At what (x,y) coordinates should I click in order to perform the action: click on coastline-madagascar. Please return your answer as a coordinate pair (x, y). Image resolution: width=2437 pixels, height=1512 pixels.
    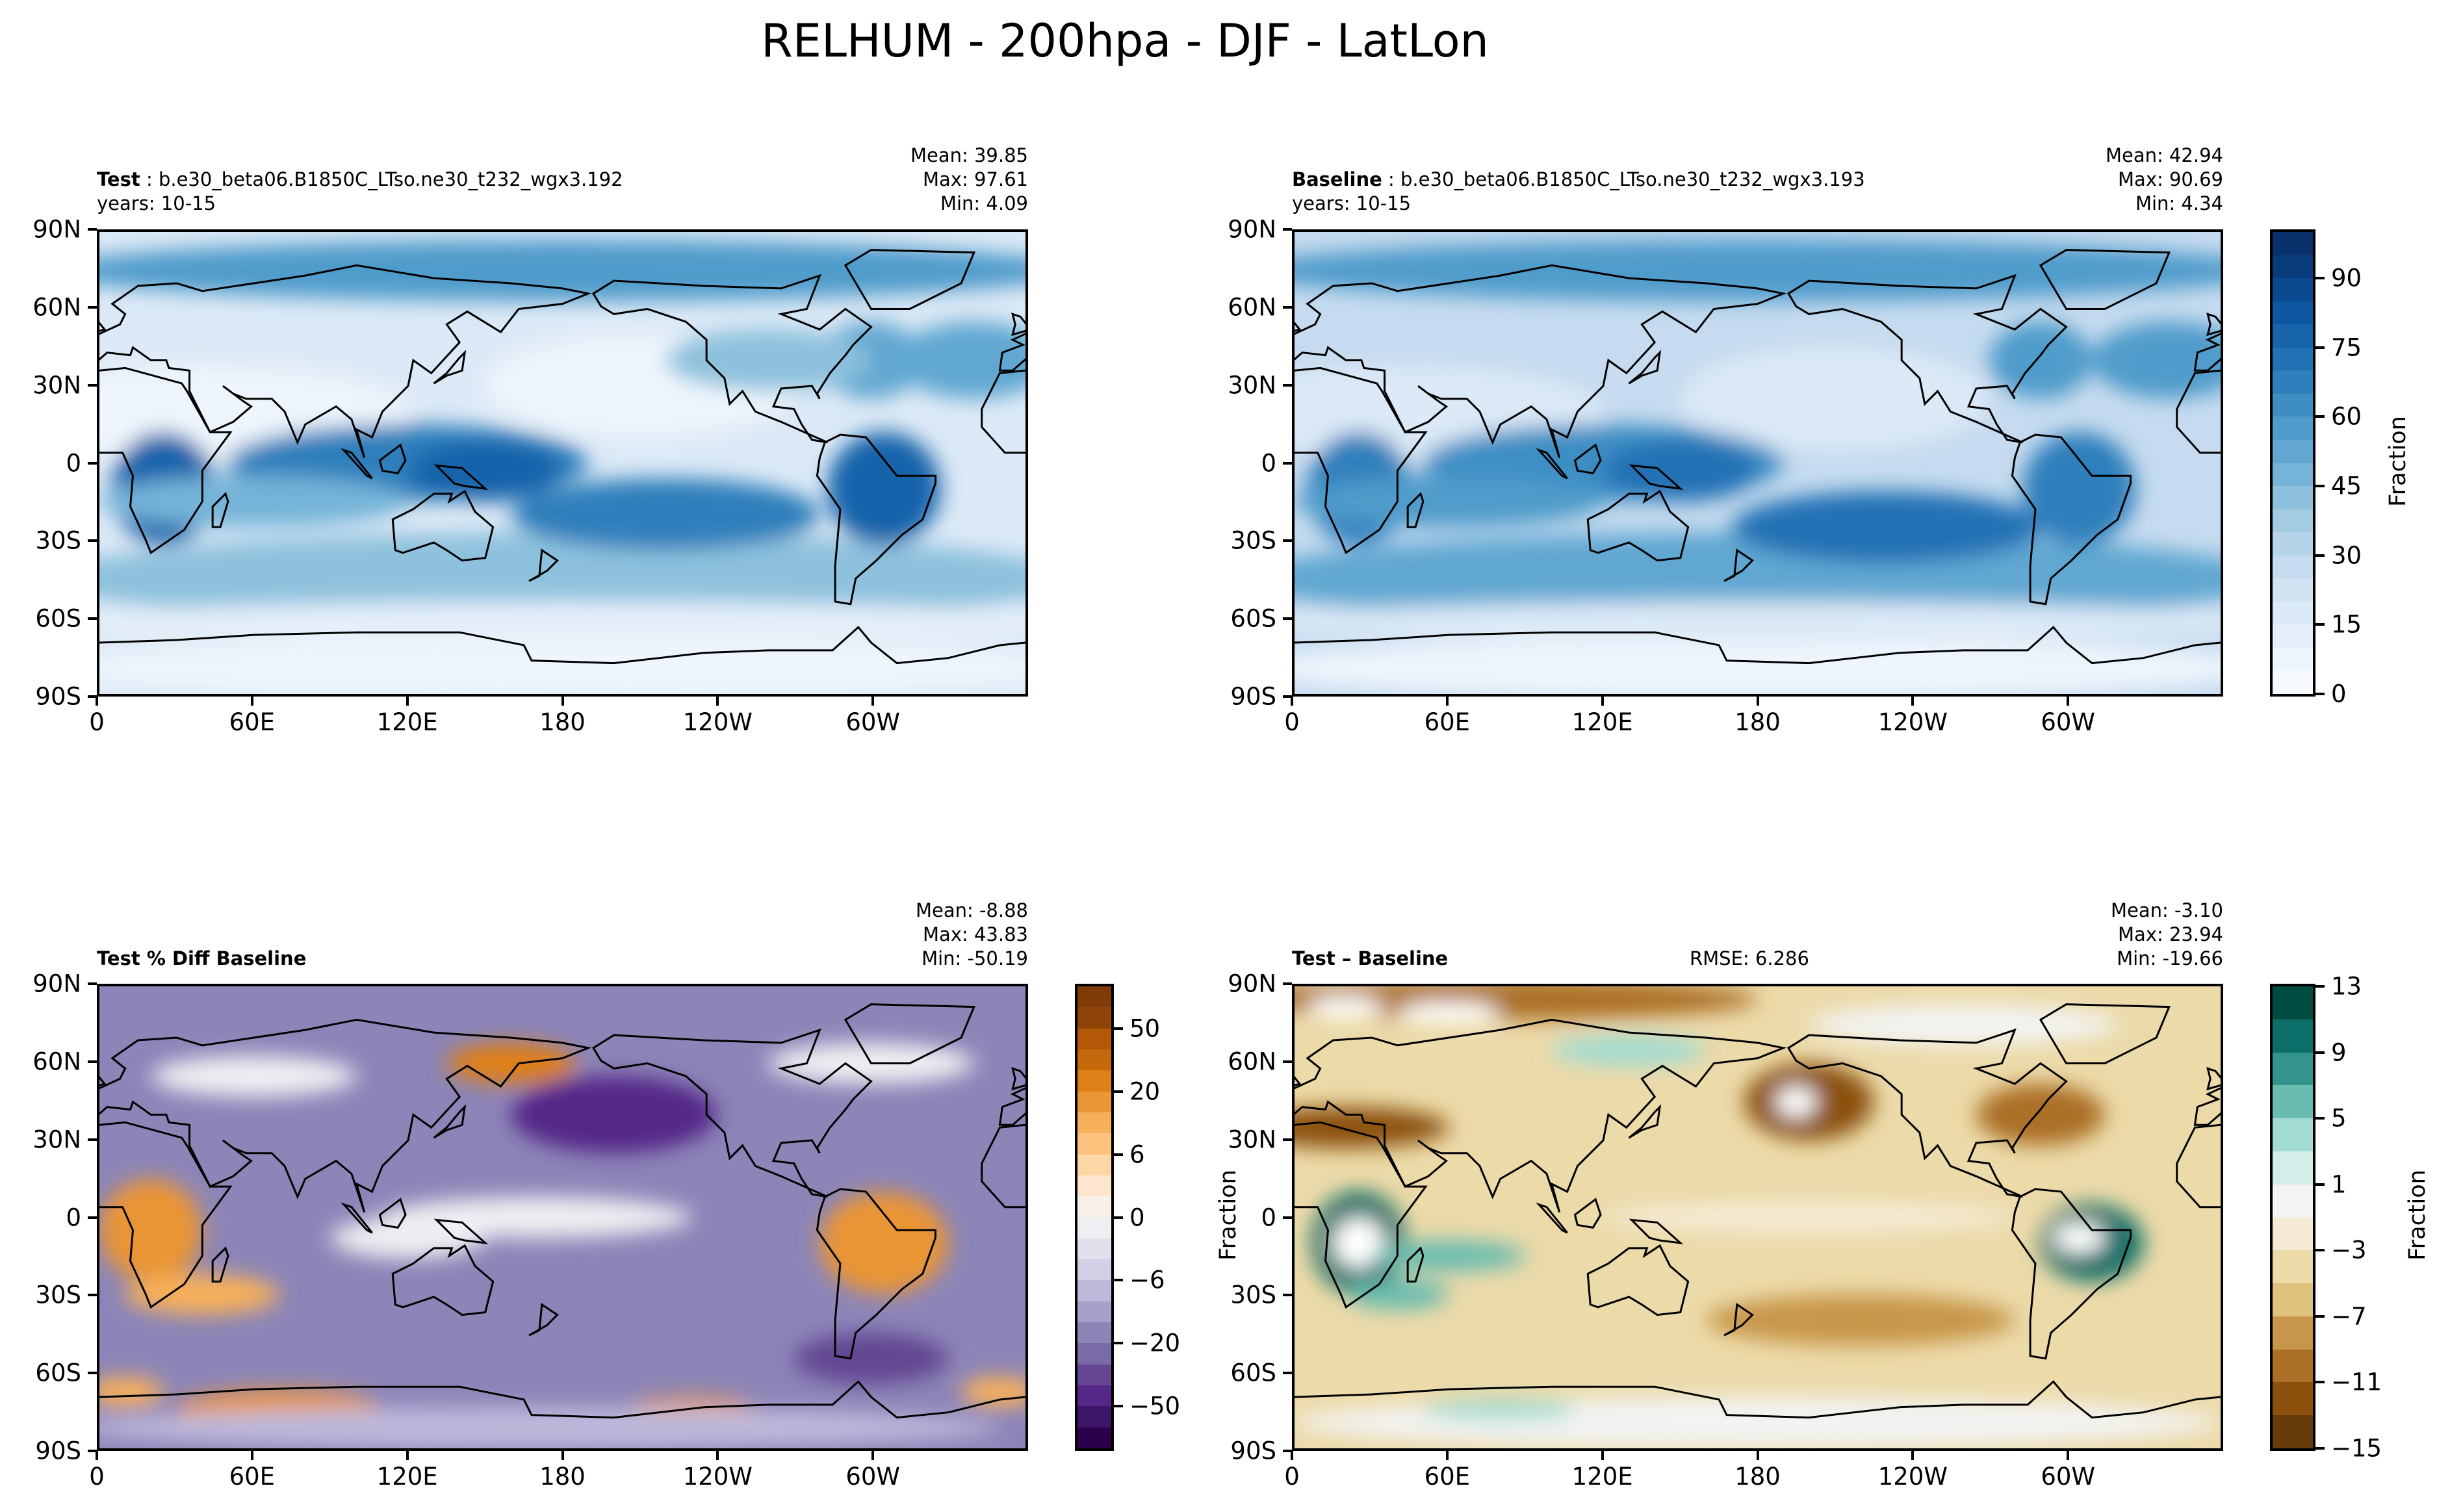
    Looking at the image, I should click on (1415, 510).